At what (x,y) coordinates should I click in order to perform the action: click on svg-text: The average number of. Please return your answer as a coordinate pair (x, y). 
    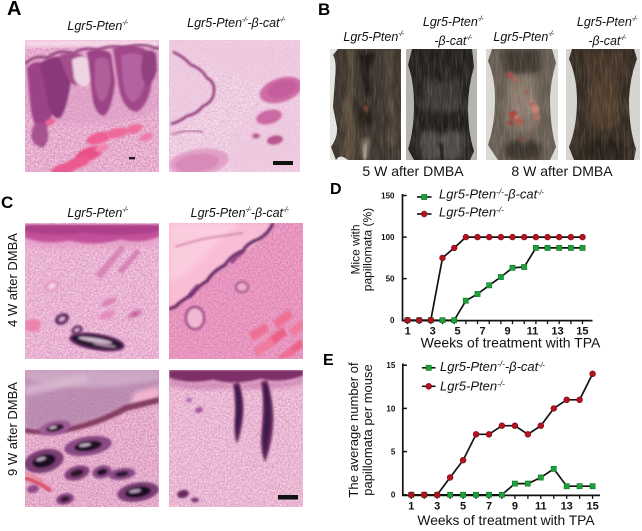
    Looking at the image, I should click on (353, 430).